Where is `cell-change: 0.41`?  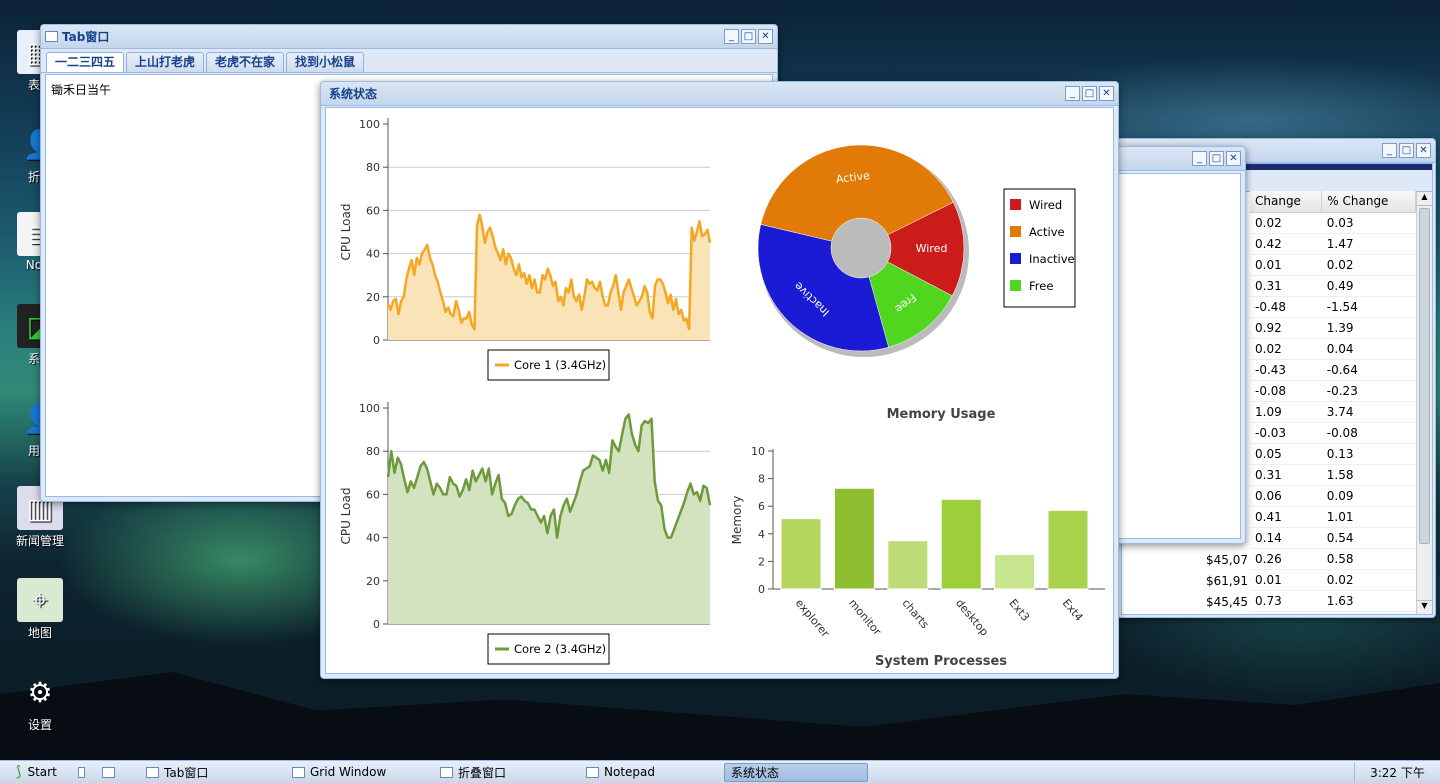 cell-change: 0.41 is located at coordinates (1286, 517).